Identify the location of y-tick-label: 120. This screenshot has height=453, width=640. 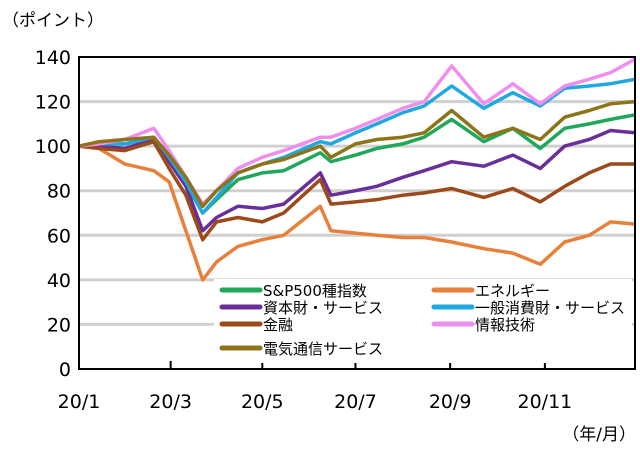
(53, 103).